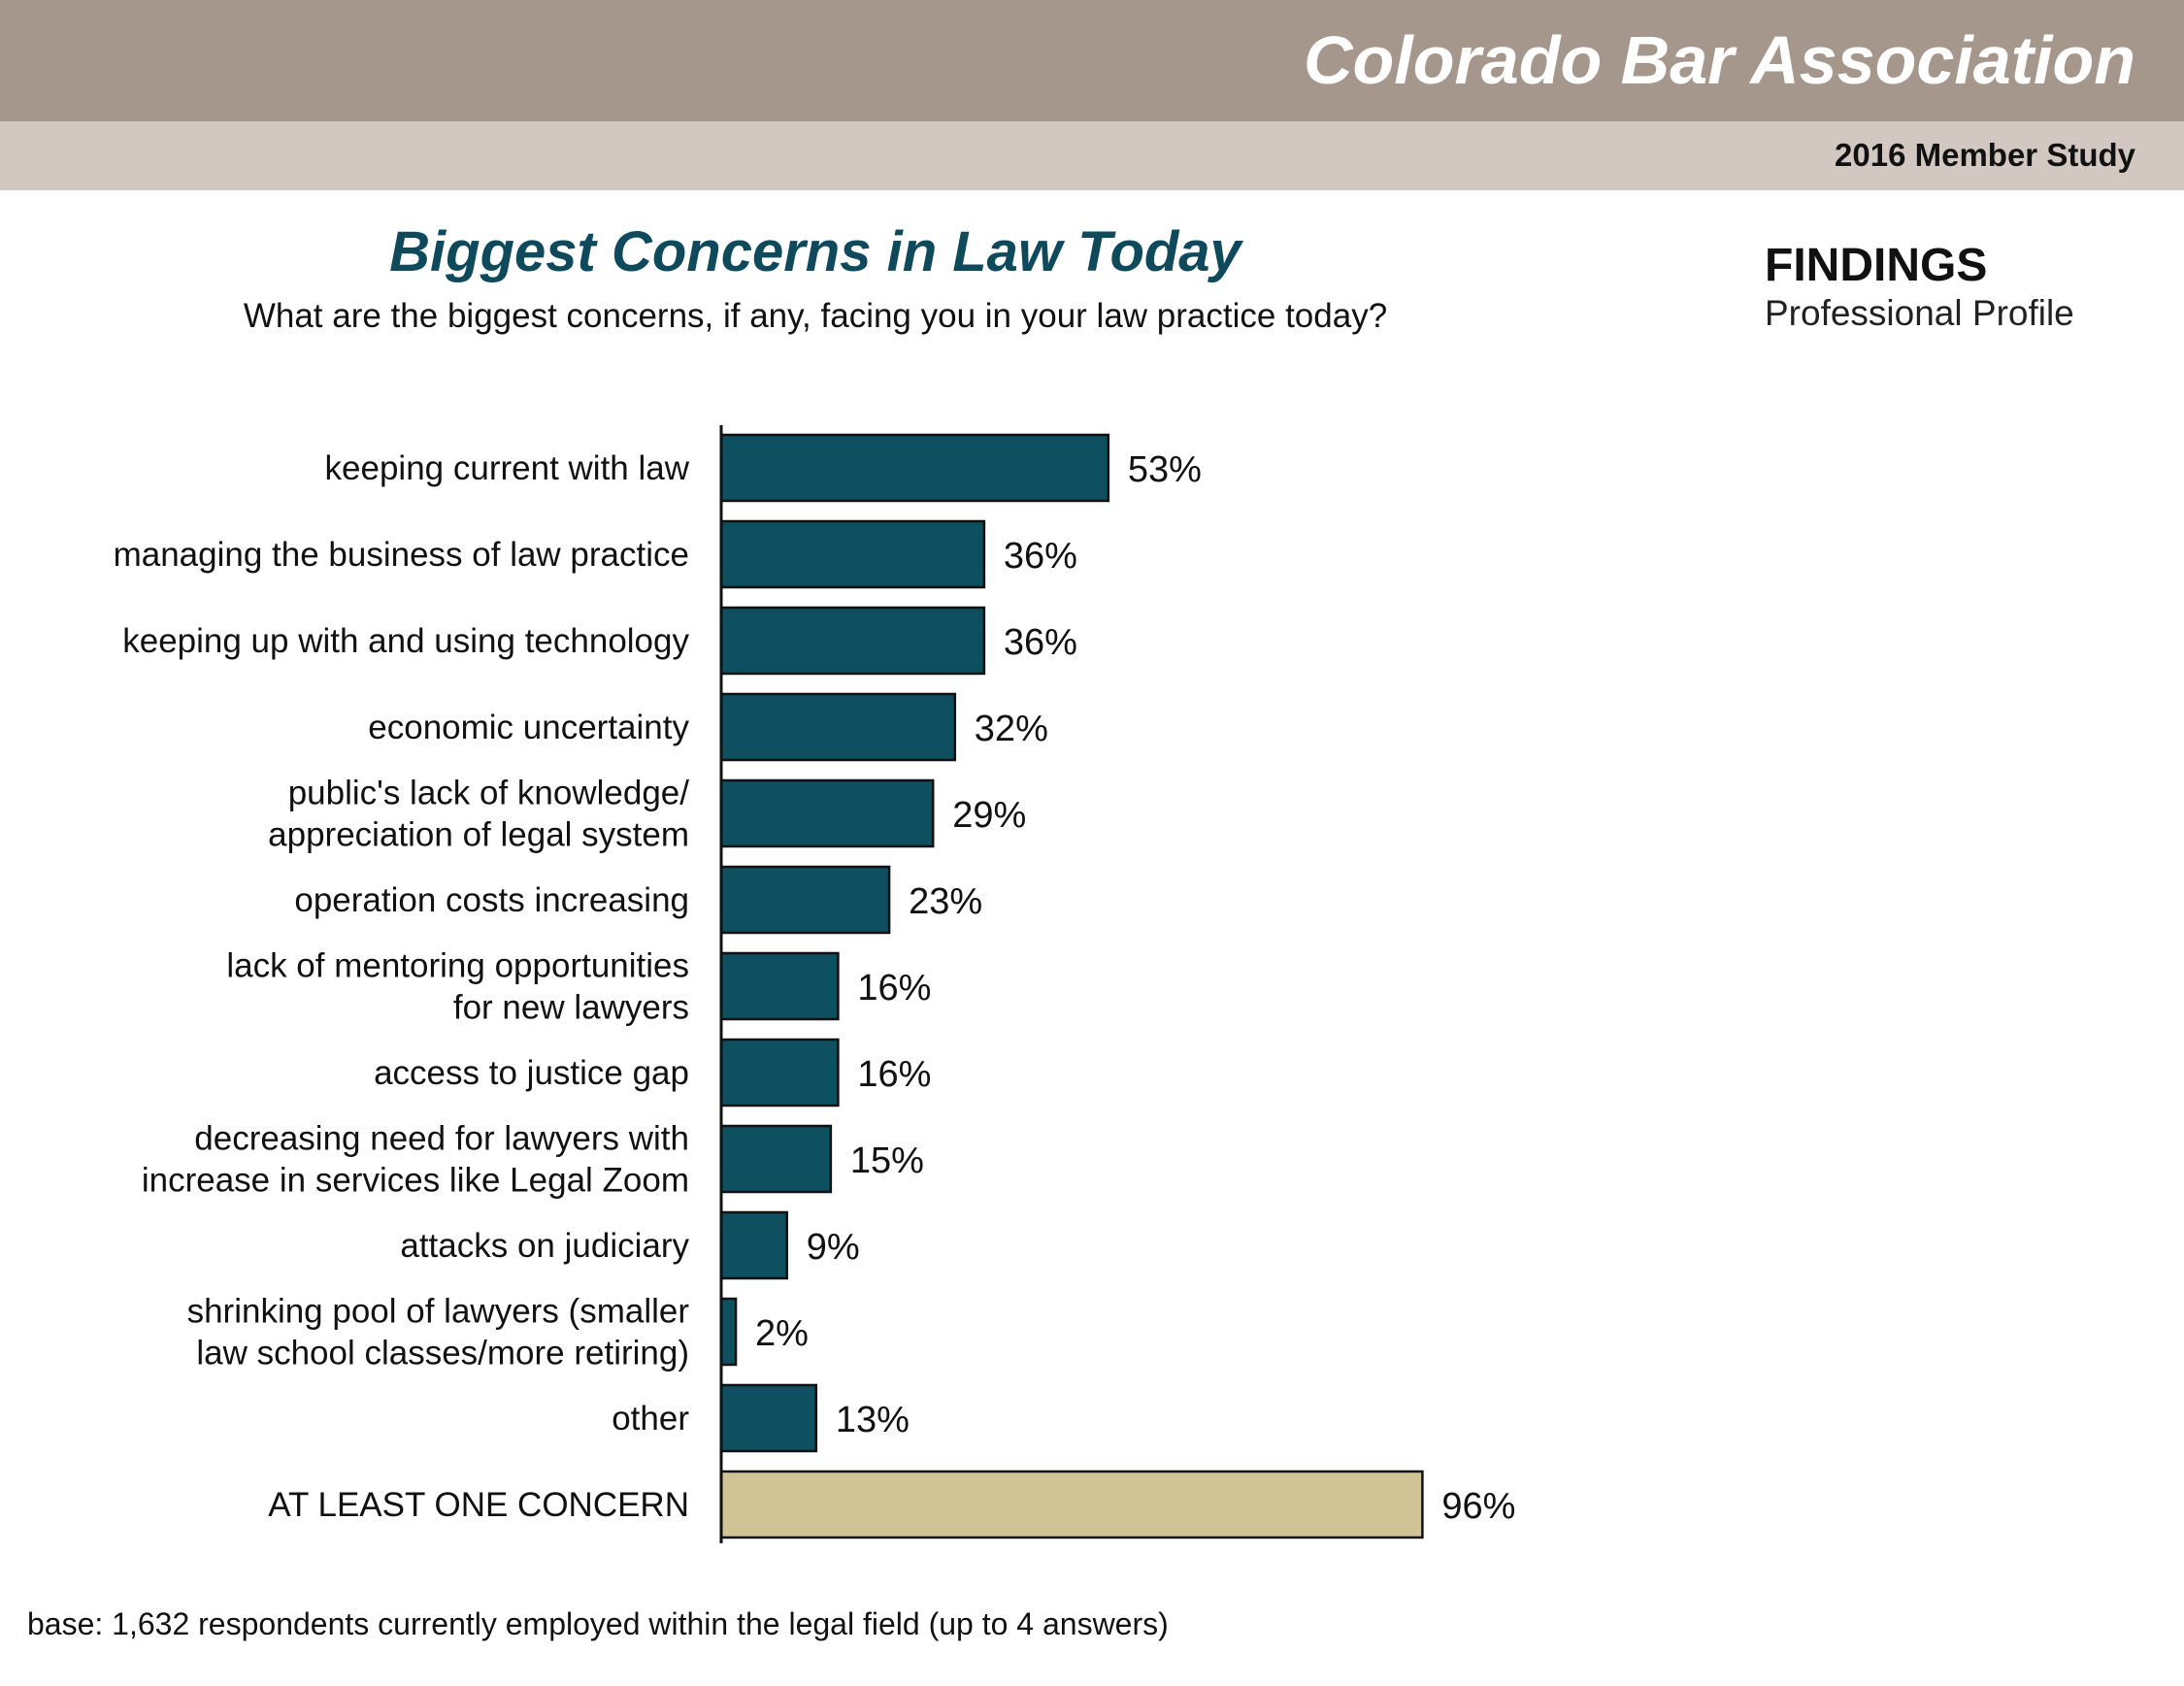  What do you see at coordinates (650, 1419) in the screenshot?
I see `category-label: other` at bounding box center [650, 1419].